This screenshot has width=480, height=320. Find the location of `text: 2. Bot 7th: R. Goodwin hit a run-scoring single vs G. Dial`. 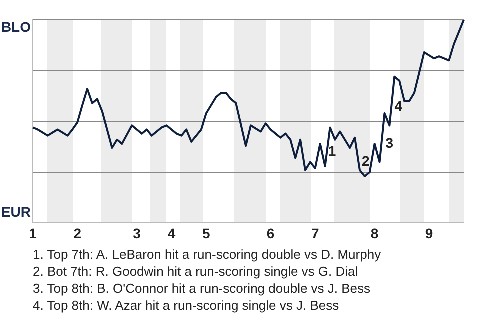

text: 2. Bot 7th: R. Goodwin hit a run-scoring single vs G. Dial is located at coordinates (196, 271).